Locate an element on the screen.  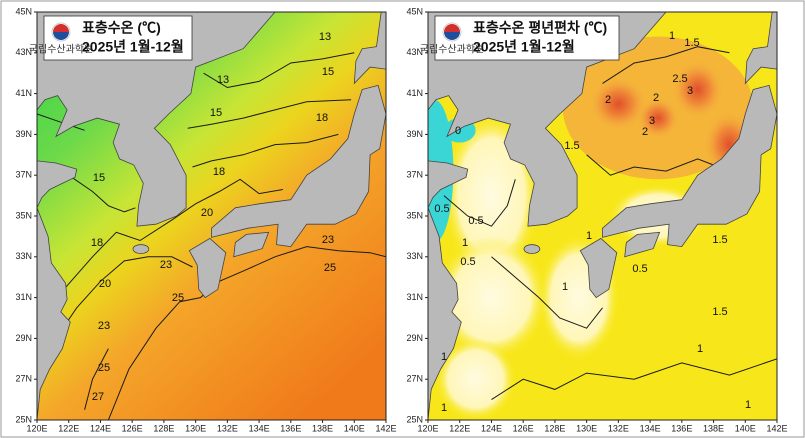
lon-label: 136E is located at coordinates (681, 428).